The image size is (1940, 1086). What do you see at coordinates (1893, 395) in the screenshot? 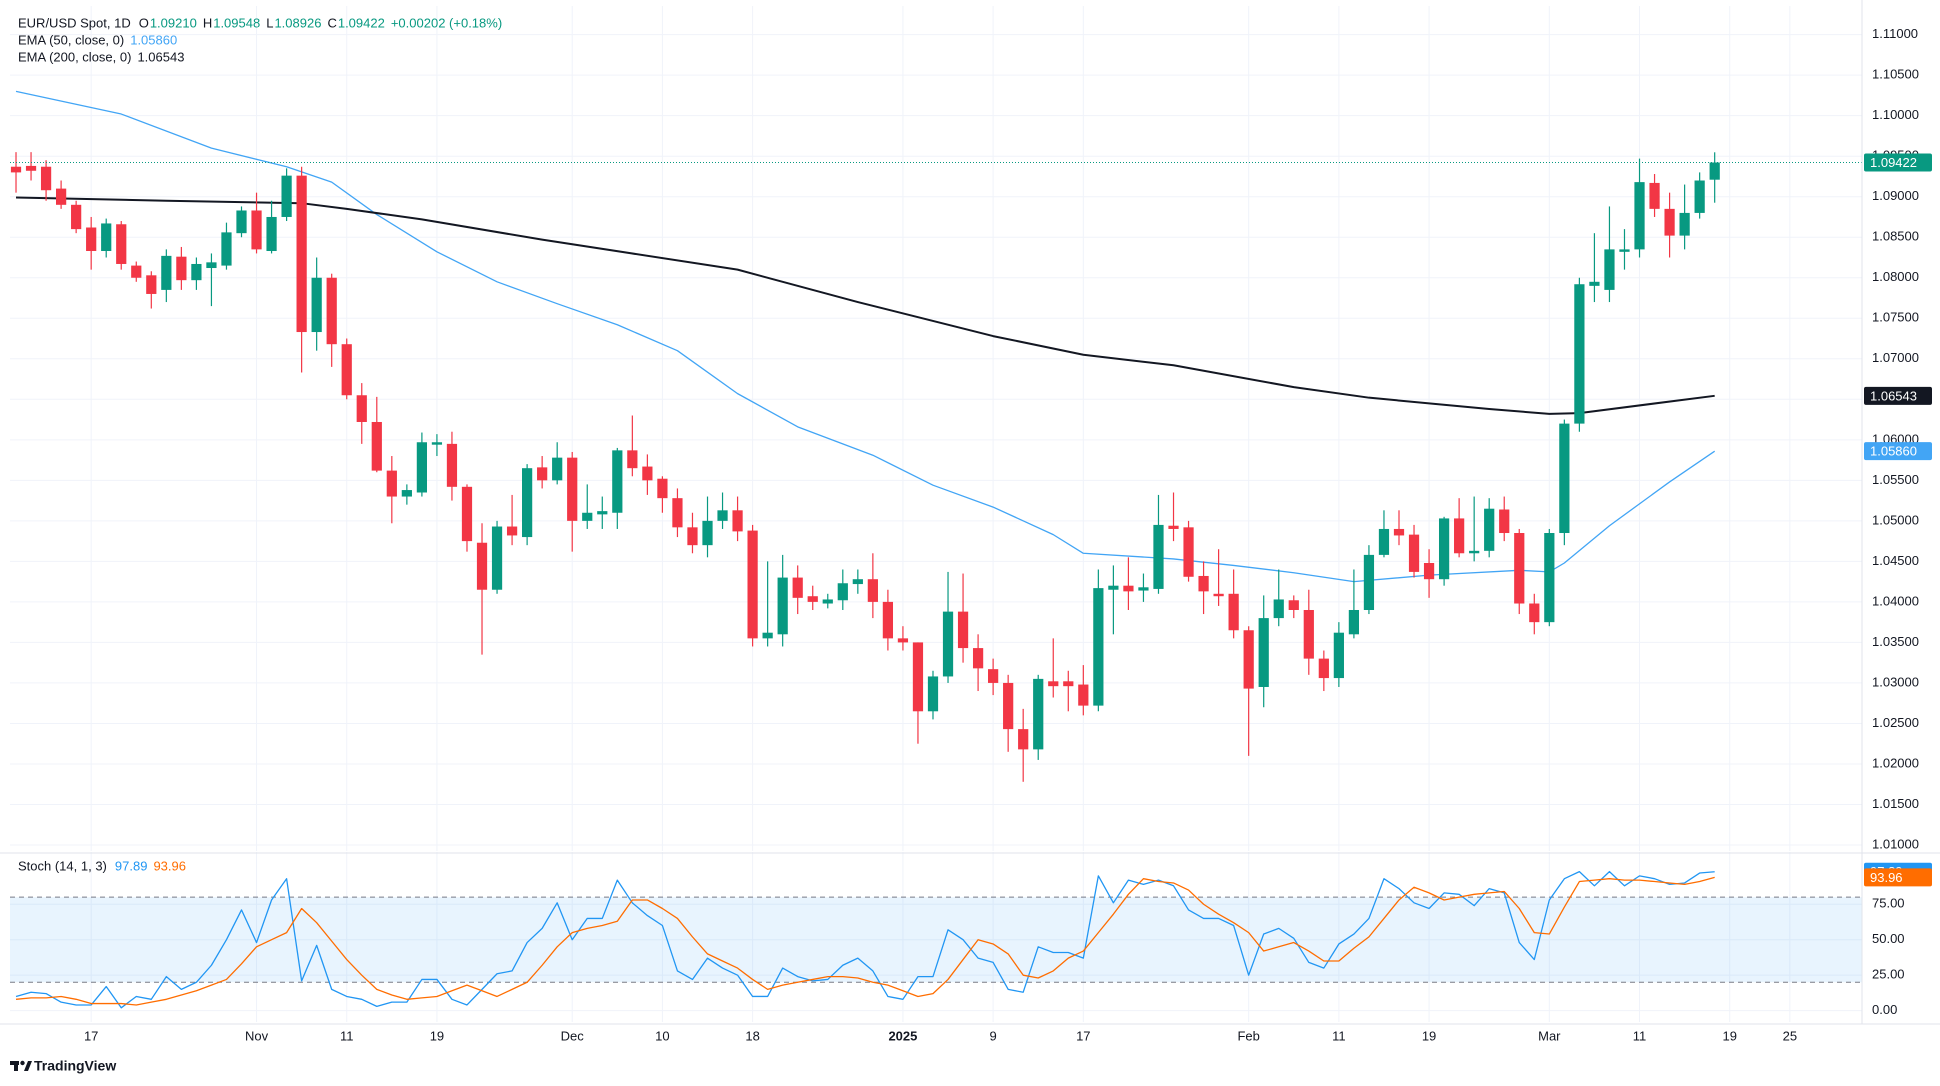
I see `price-tag-label: 1.06543` at bounding box center [1893, 395].